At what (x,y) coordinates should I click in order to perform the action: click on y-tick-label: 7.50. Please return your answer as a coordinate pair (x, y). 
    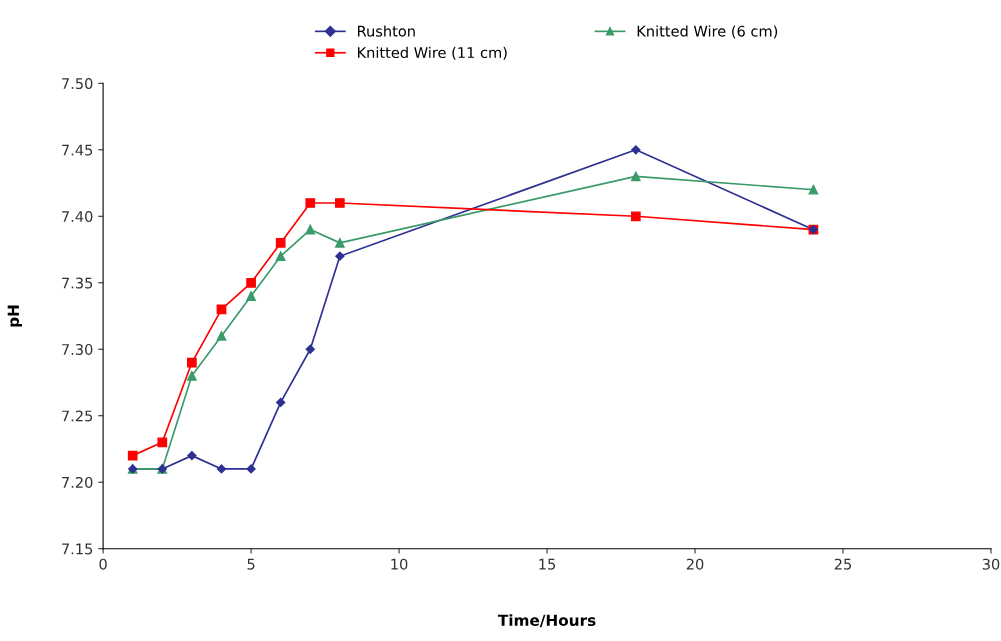
    Looking at the image, I should click on (77, 84).